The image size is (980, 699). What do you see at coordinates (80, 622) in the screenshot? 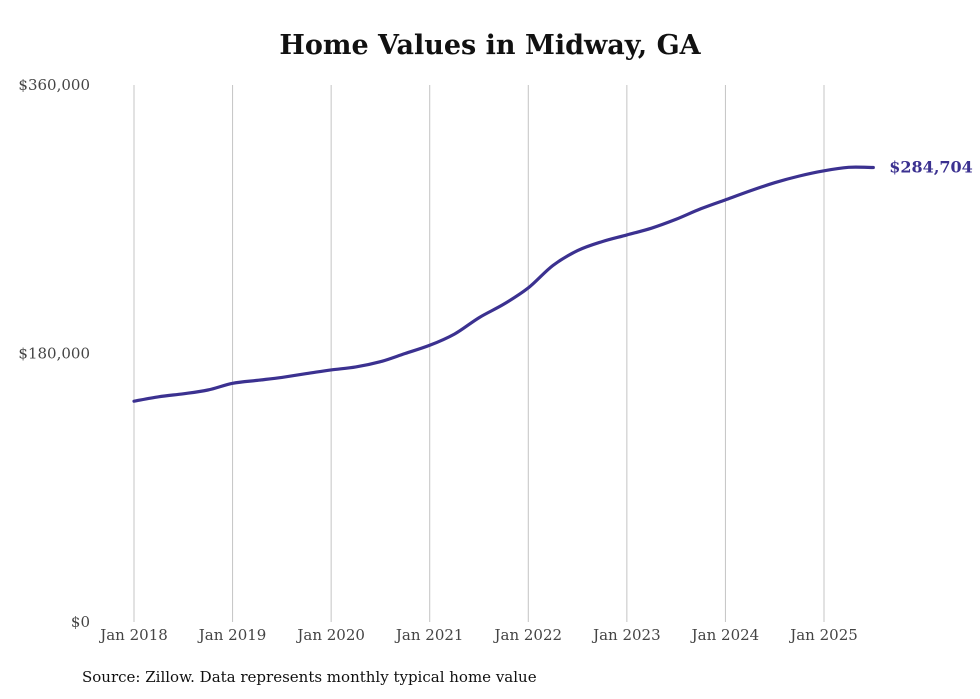
I see `y-tick-label: $0` at bounding box center [80, 622].